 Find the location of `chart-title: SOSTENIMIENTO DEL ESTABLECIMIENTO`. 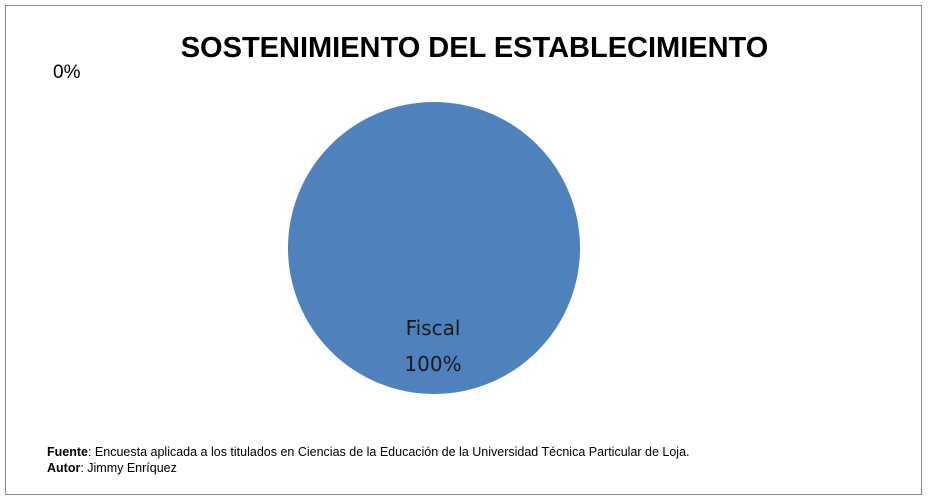

chart-title: SOSTENIMIENTO DEL ESTABLECIMIENTO is located at coordinates (474, 48).